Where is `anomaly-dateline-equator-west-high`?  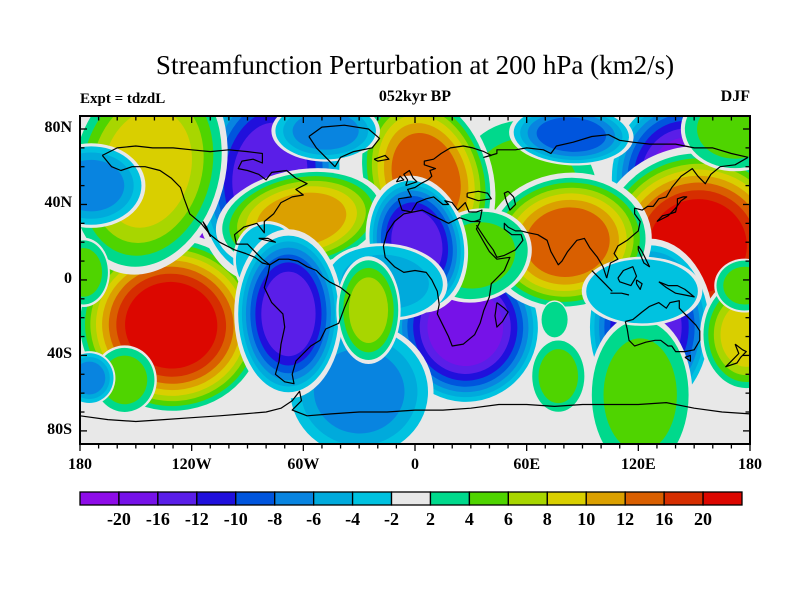
anomaly-dateline-equator-west-high is located at coordinates (95, 272).